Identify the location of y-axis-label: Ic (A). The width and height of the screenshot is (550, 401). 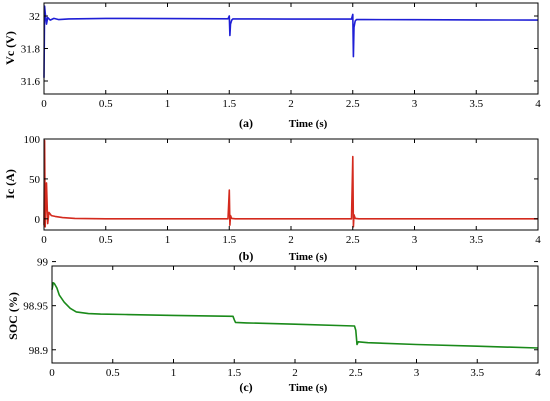
(10, 184).